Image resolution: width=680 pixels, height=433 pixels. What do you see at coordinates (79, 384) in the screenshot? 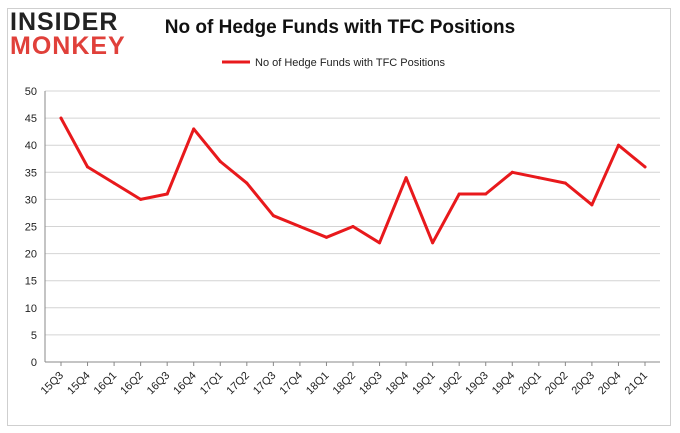
I see `x-tick-label: 15Q4` at bounding box center [79, 384].